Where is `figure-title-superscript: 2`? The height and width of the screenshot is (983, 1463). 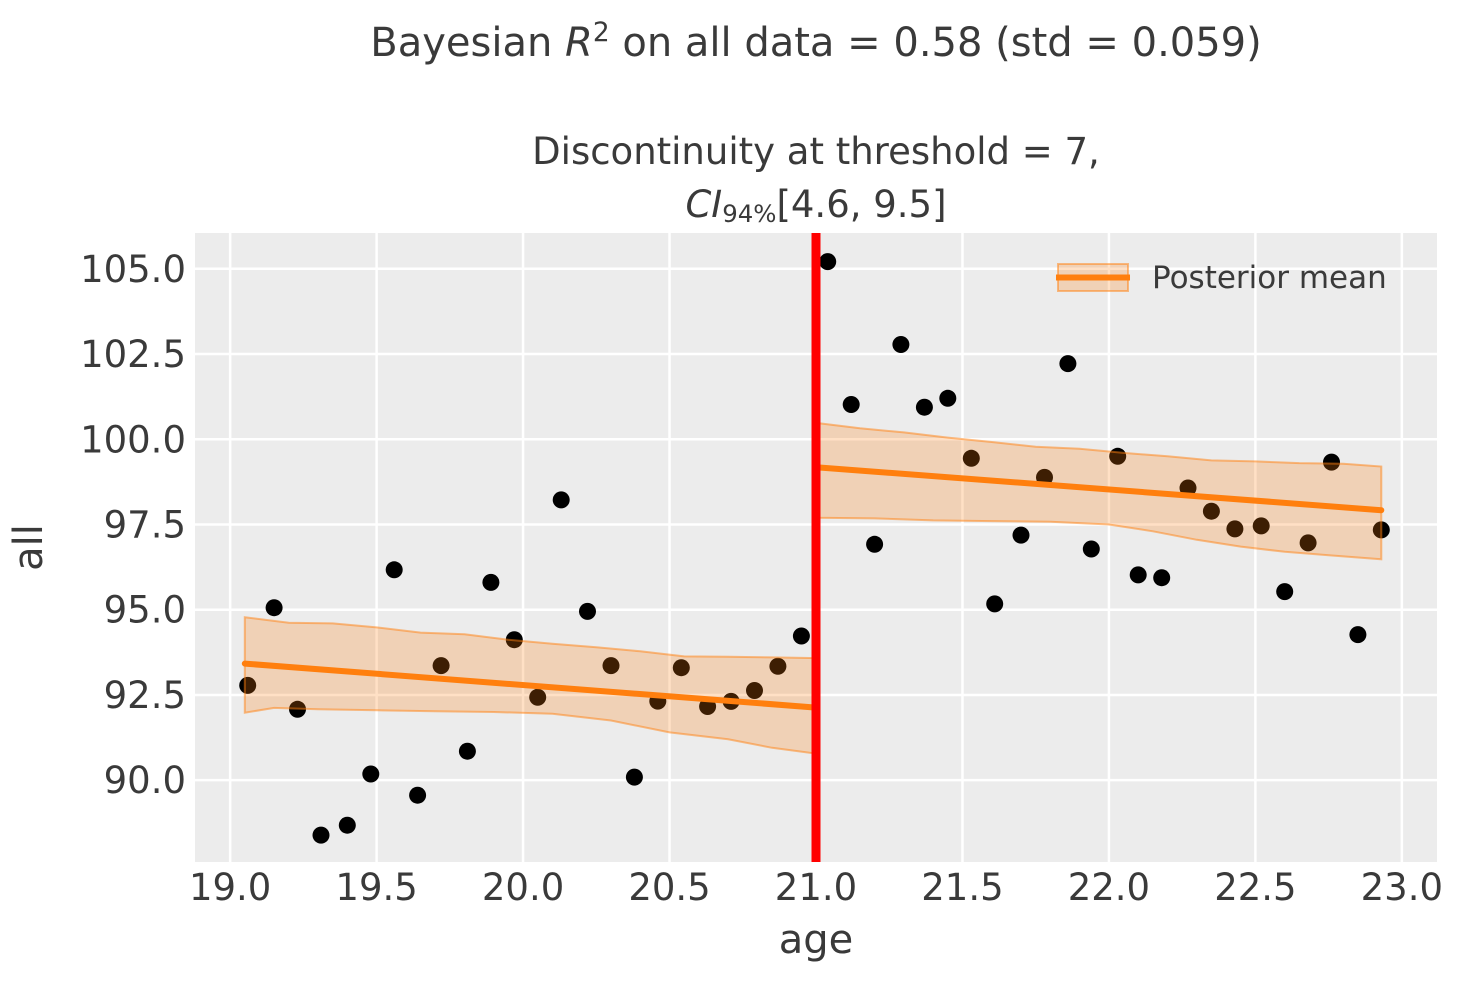
figure-title-superscript: 2 is located at coordinates (601, 33).